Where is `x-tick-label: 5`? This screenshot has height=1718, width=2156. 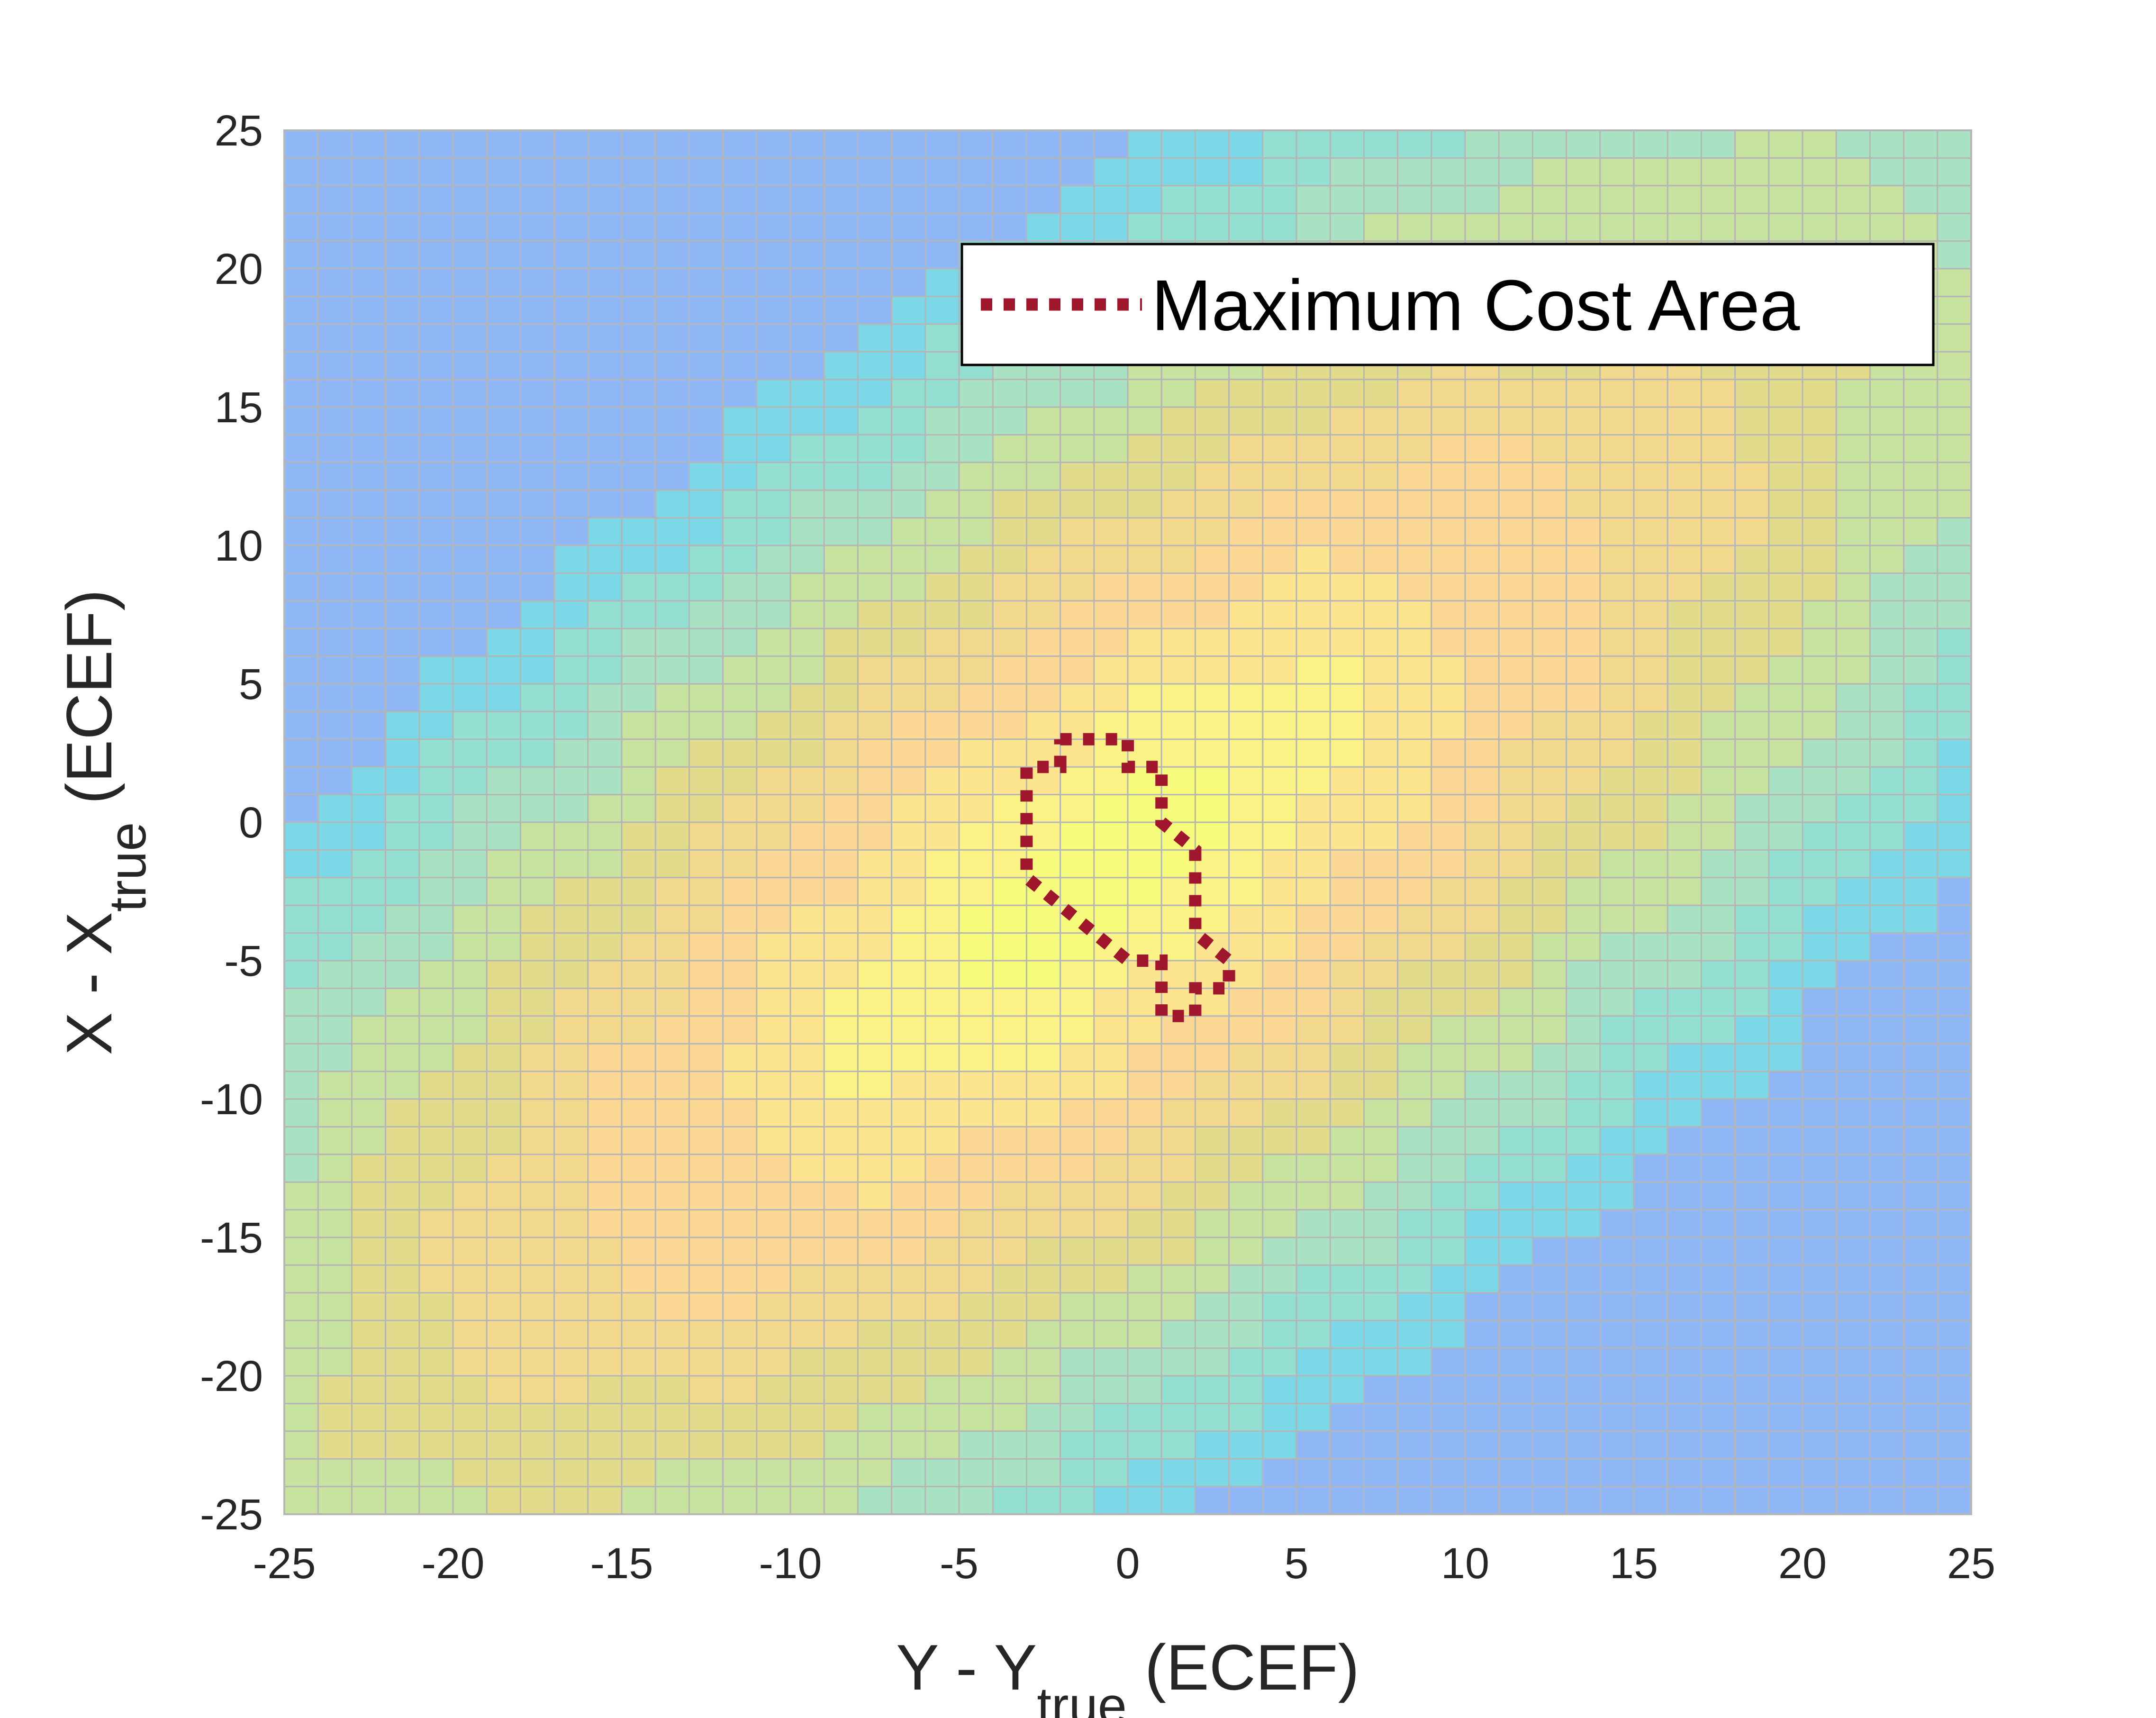
x-tick-label: 5 is located at coordinates (1296, 1563).